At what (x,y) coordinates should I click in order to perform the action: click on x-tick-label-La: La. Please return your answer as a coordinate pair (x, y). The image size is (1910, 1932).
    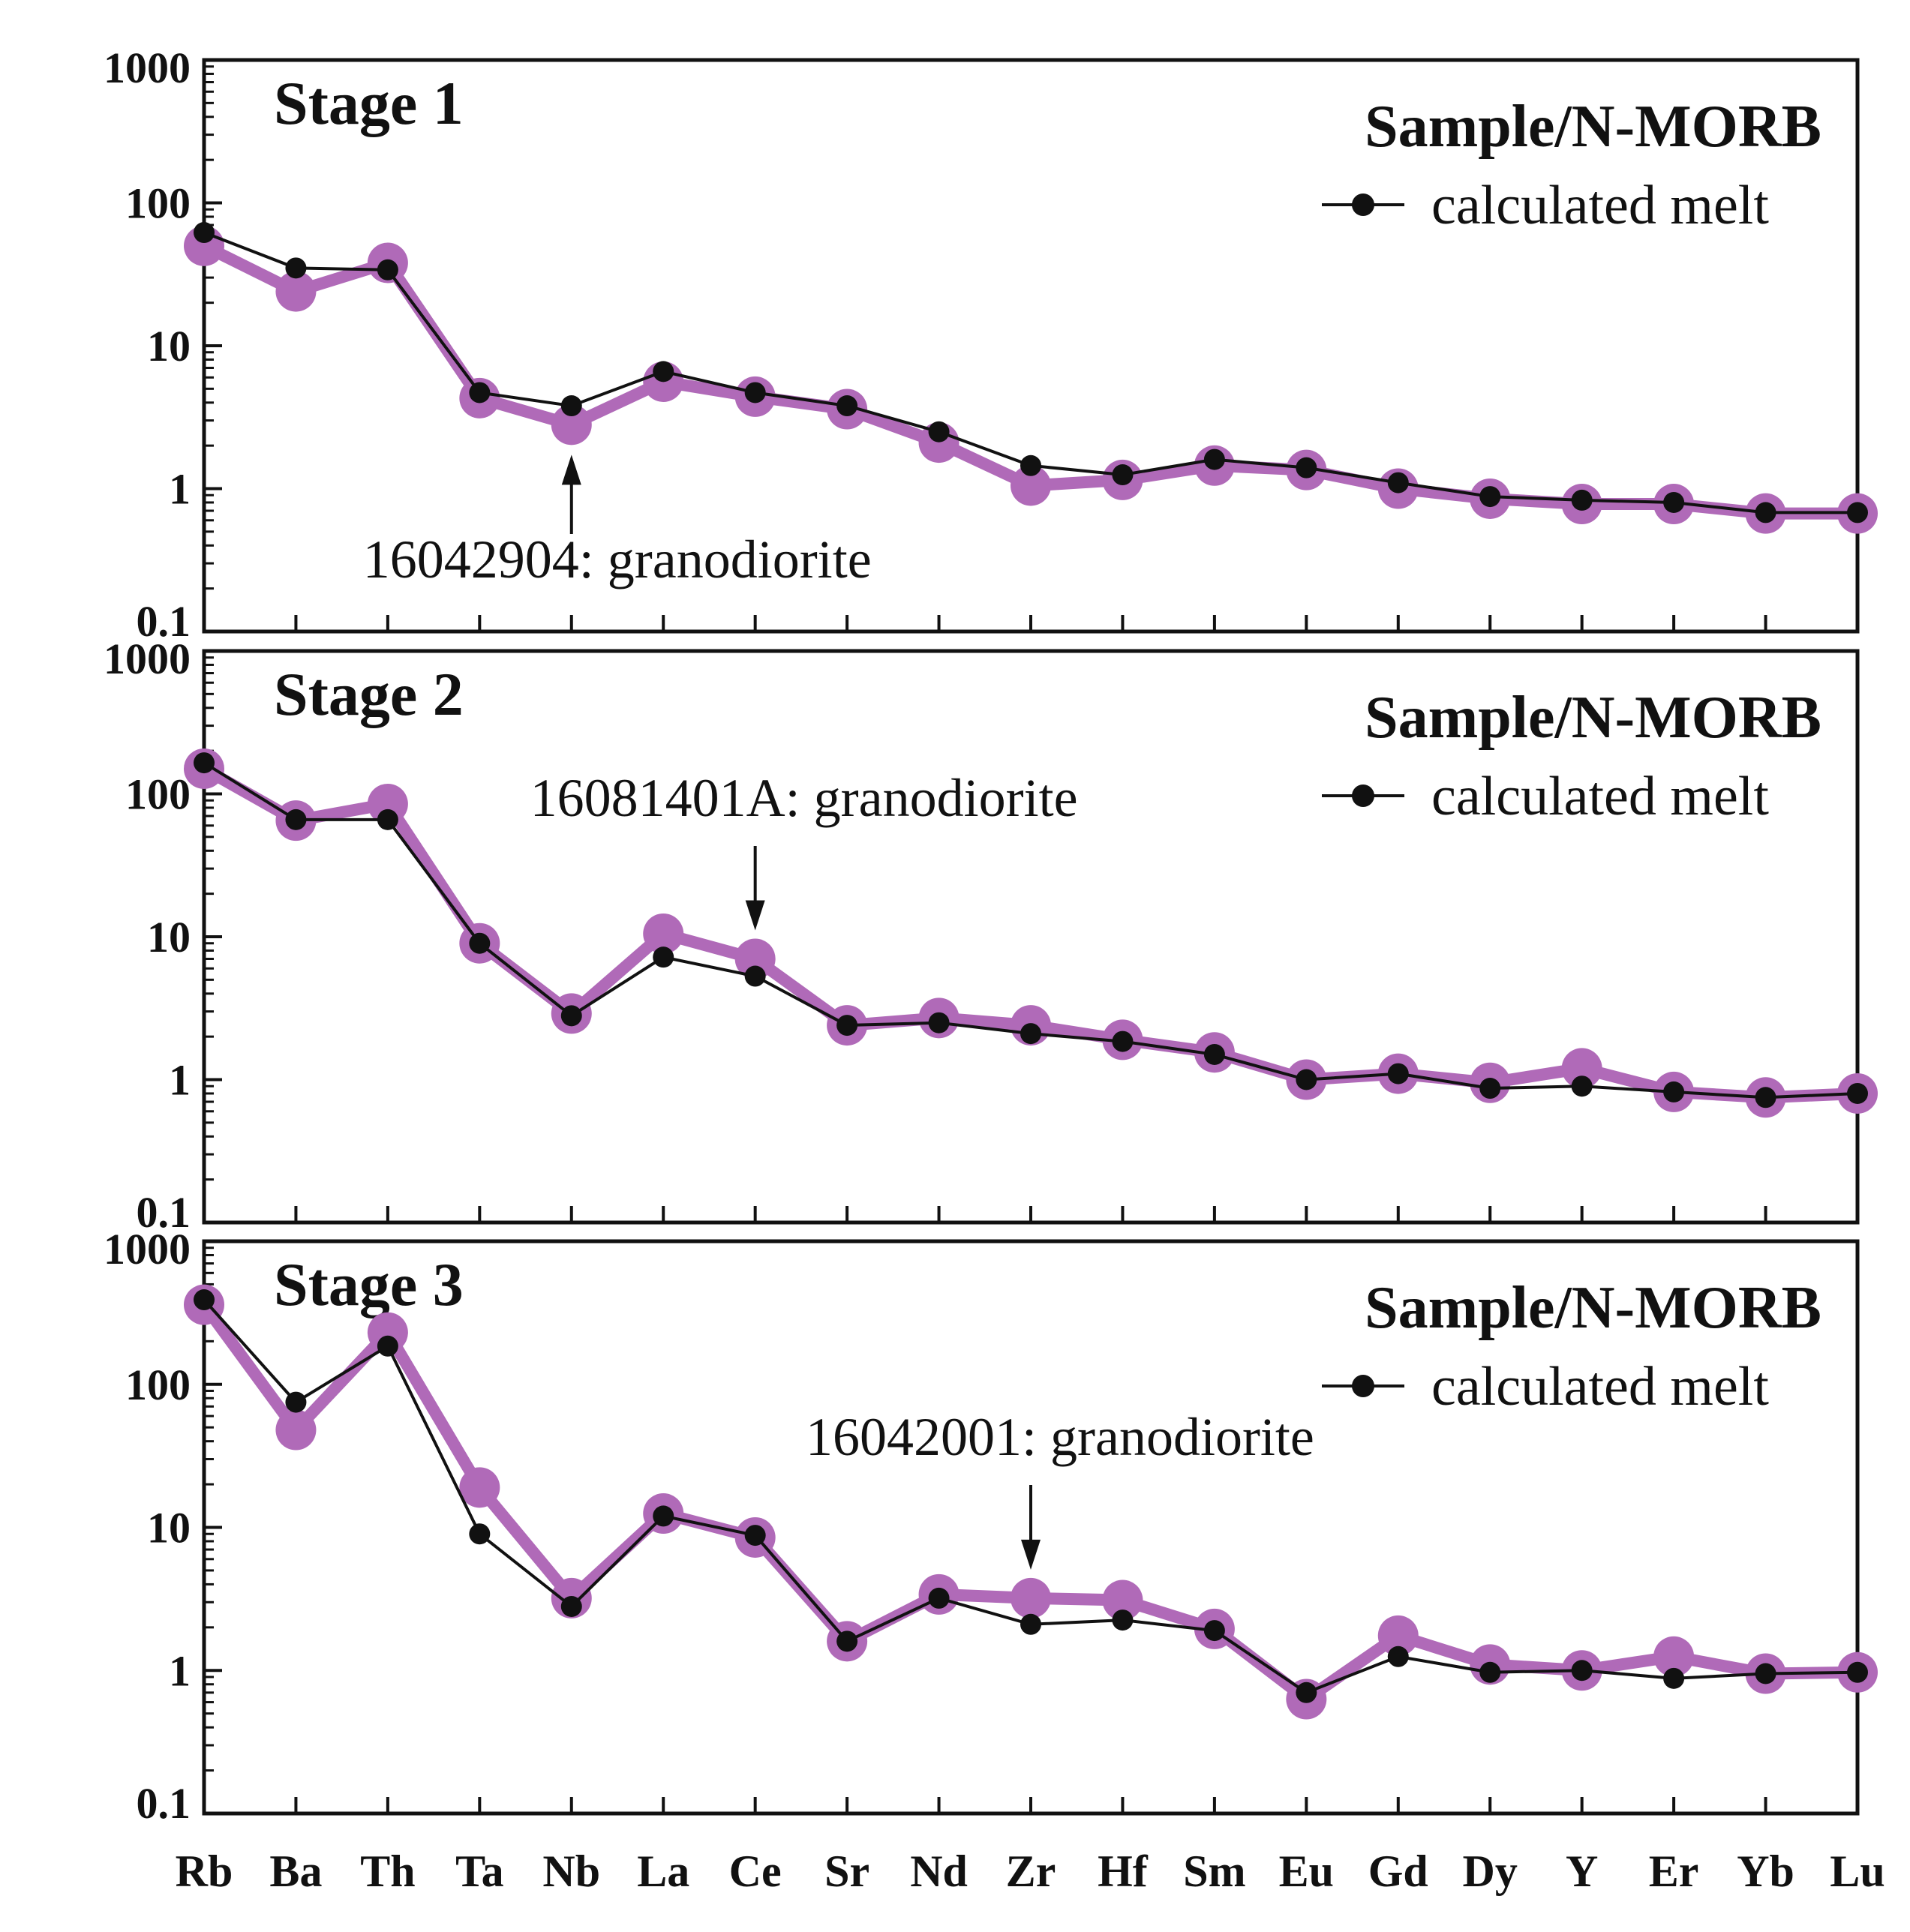
    Looking at the image, I should click on (663, 1871).